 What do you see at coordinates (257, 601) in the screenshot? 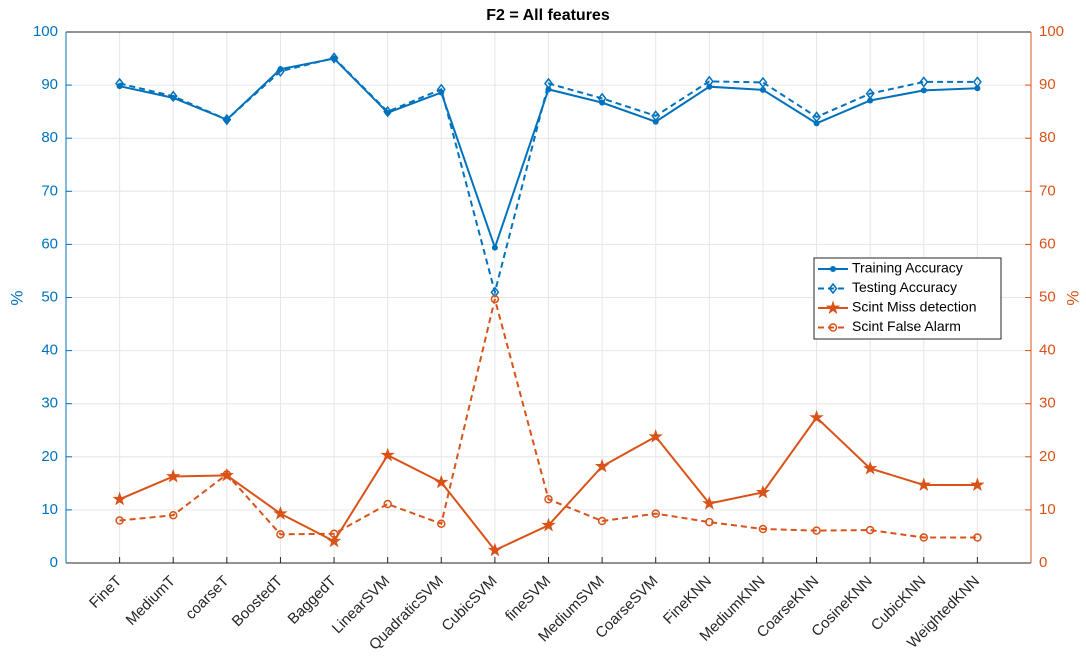
I see `x-tick-label: BoostedT` at bounding box center [257, 601].